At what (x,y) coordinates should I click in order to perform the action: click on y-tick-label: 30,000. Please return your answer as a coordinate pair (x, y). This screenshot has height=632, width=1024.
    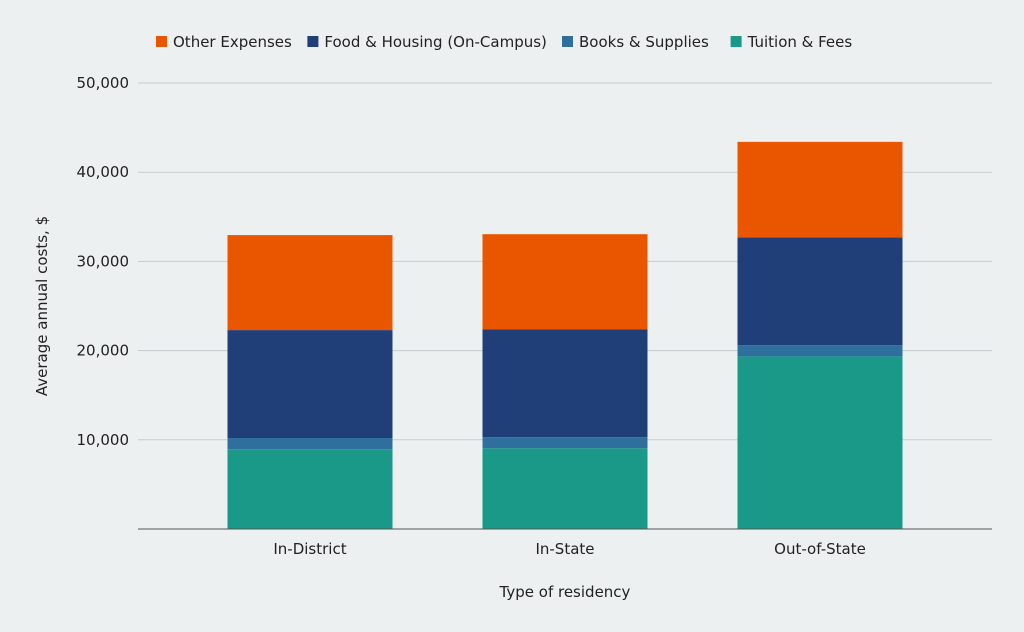
    Looking at the image, I should click on (103, 261).